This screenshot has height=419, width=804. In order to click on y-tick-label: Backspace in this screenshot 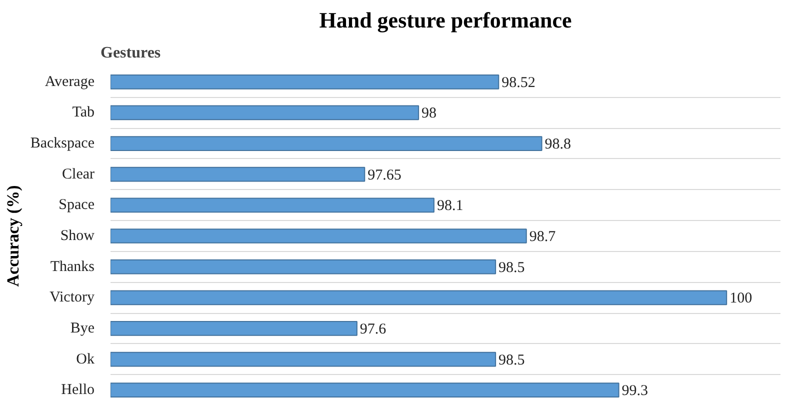, I will do `click(62, 144)`.